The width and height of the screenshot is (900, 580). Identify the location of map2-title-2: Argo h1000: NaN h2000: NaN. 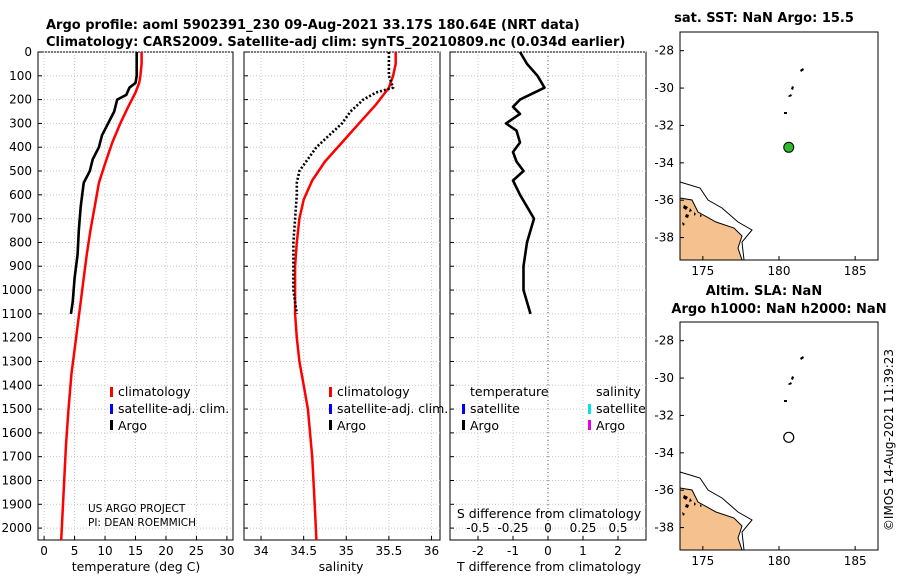
(778, 309).